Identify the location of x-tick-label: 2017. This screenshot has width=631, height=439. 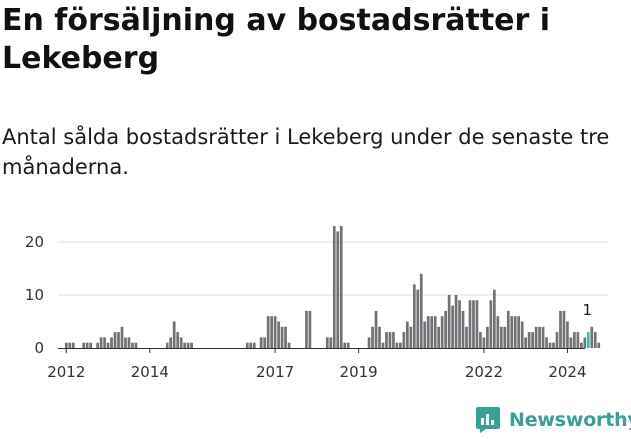
(275, 372).